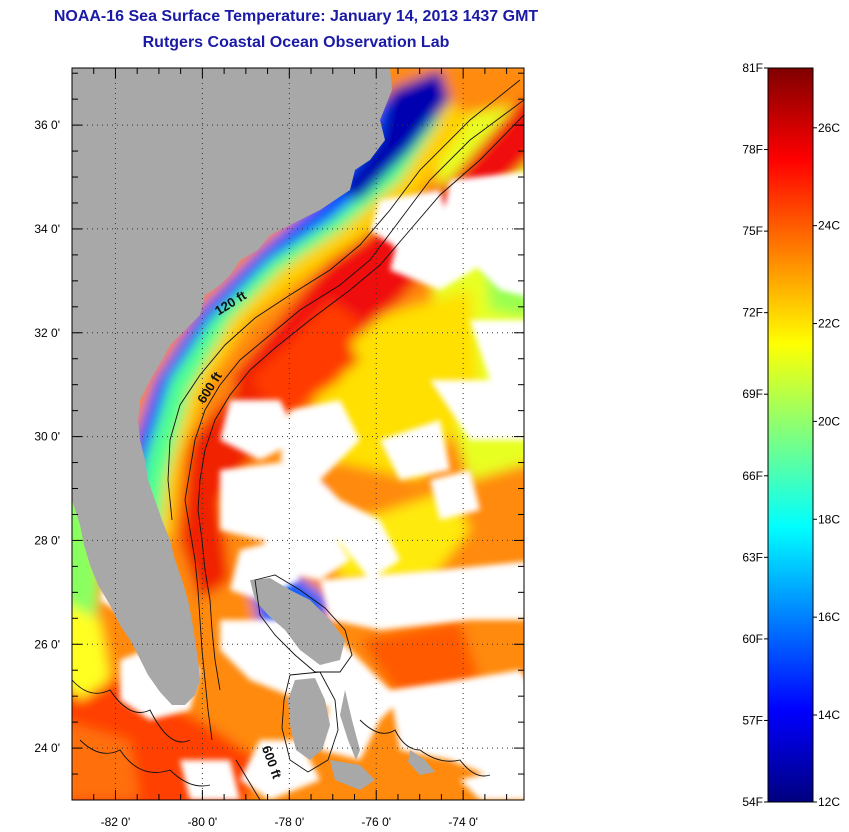 The height and width of the screenshot is (832, 849). I want to click on colorbar-c-label: 12C, so click(829, 802).